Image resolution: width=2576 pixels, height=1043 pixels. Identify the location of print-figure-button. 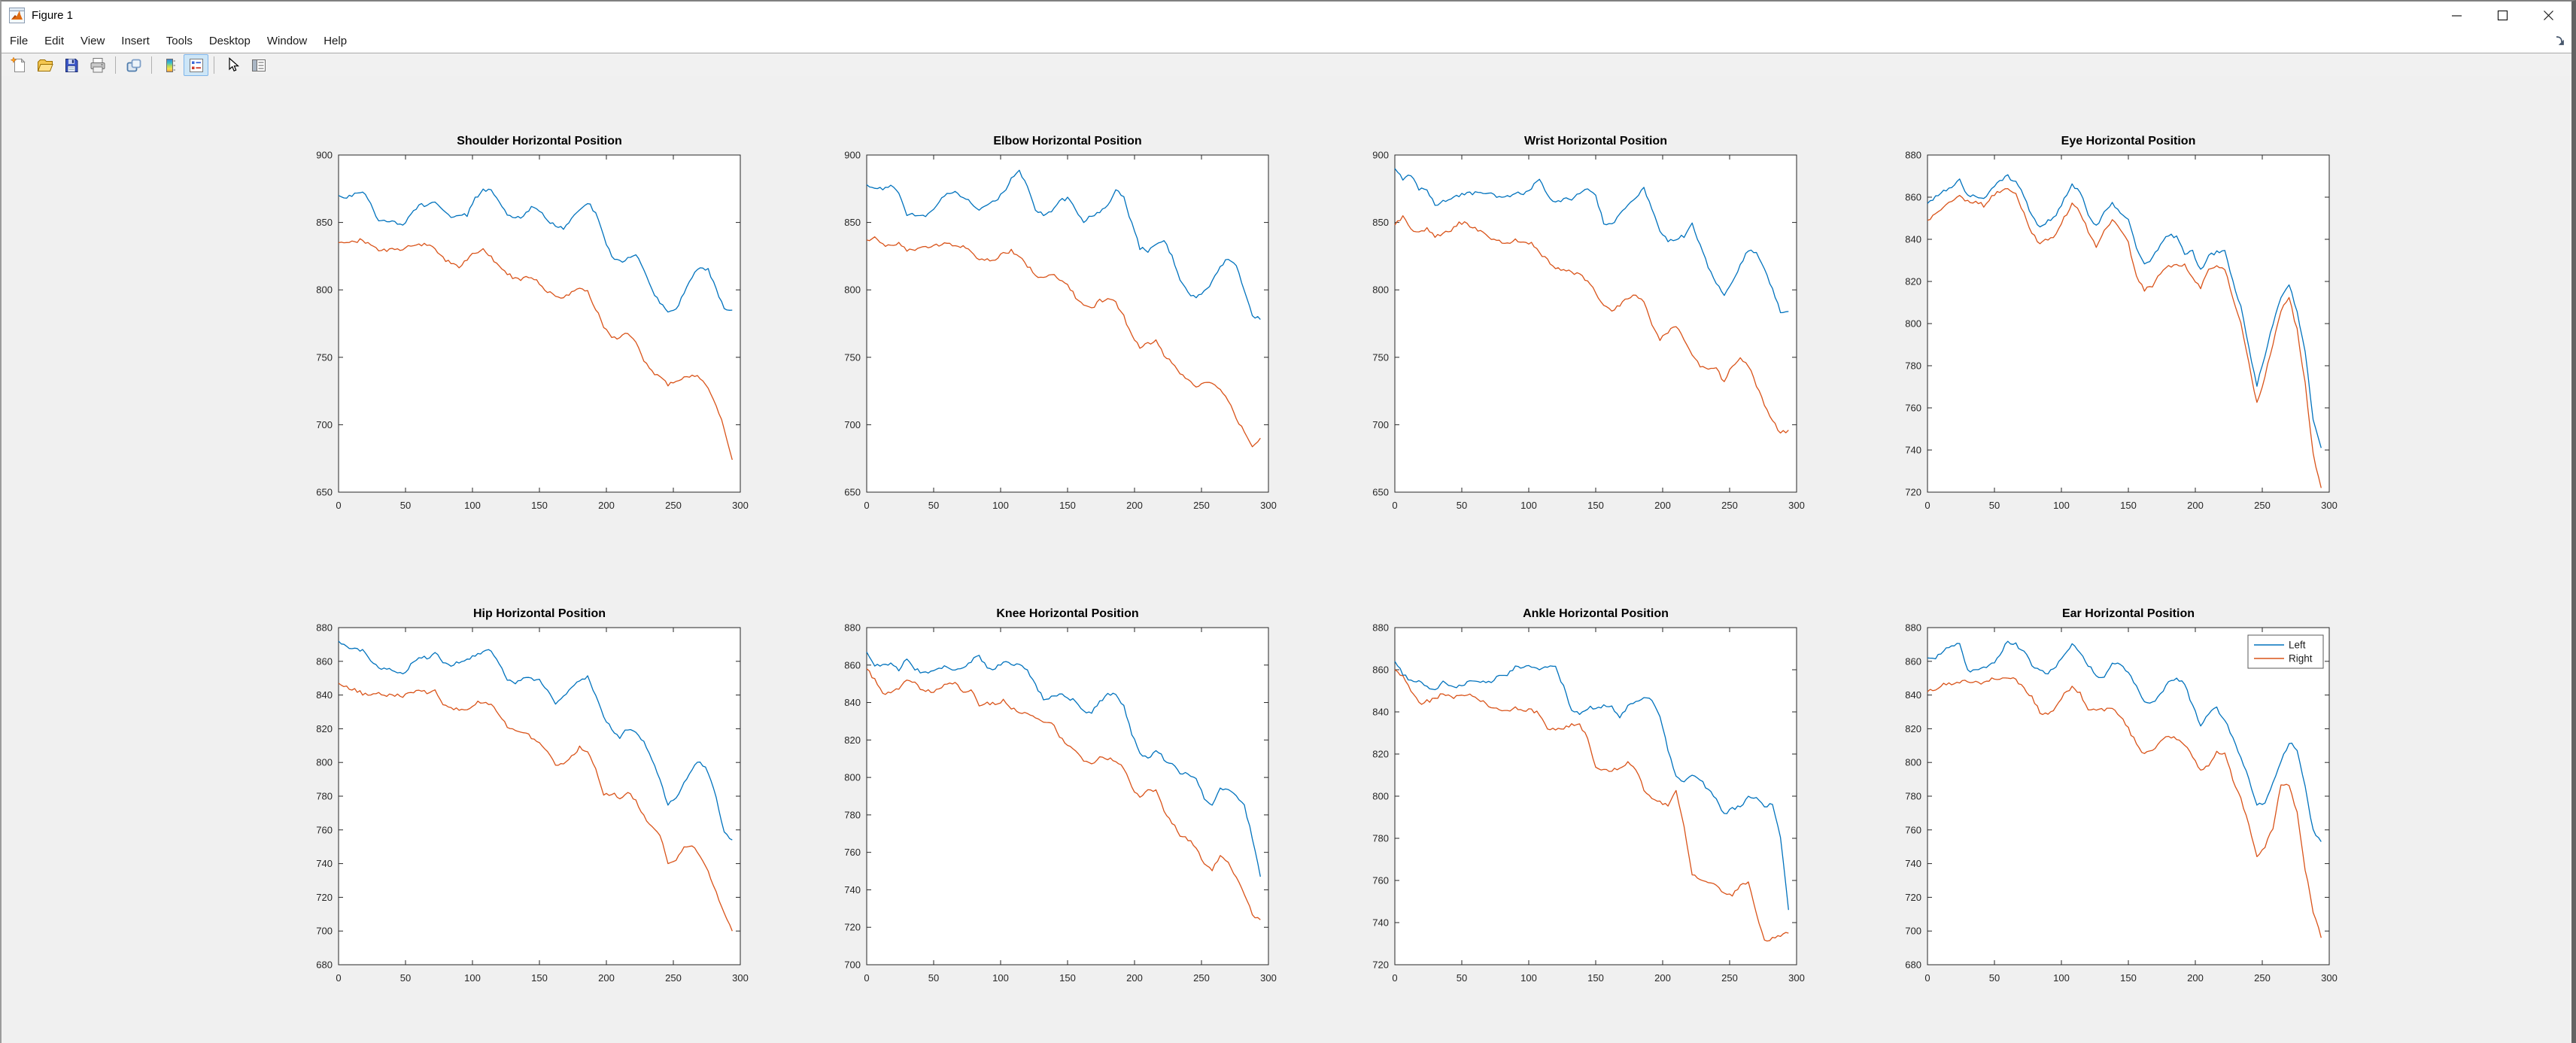
(98, 65).